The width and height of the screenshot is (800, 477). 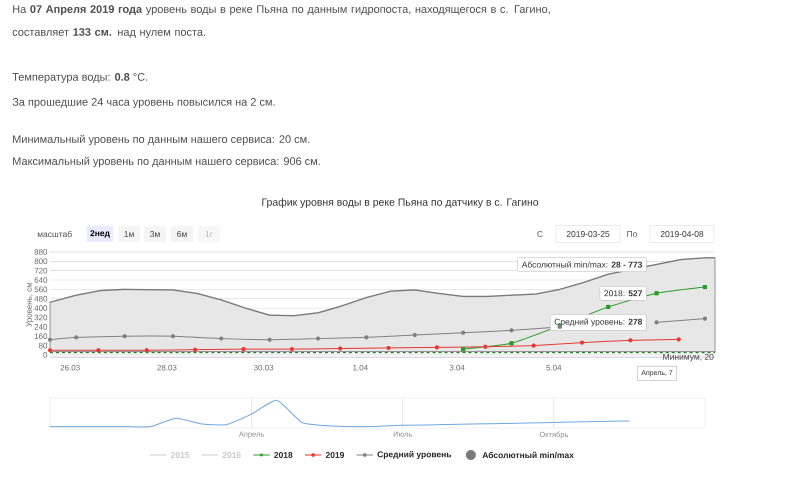 I want to click on text: Максимальный уровень по данным нашего сервиса: 906 см., so click(x=166, y=162).